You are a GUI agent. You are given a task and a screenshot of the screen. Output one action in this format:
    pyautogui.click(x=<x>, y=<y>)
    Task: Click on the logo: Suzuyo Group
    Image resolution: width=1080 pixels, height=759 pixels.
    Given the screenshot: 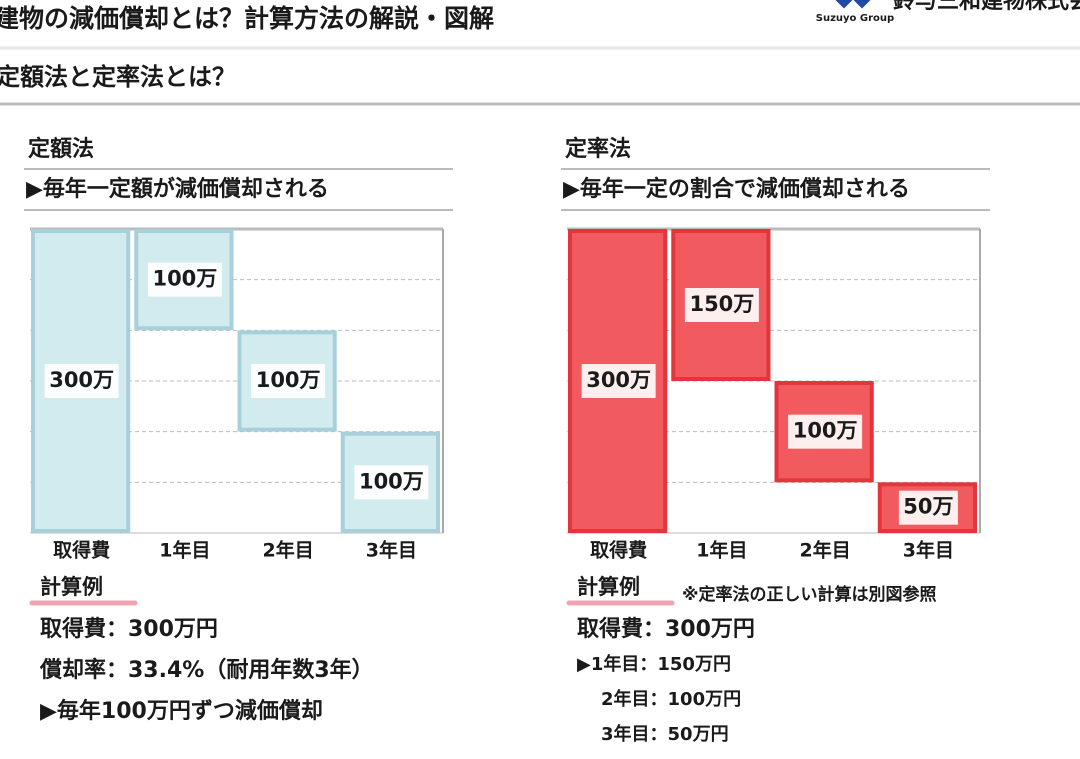 What is the action you would take?
    pyautogui.click(x=855, y=12)
    